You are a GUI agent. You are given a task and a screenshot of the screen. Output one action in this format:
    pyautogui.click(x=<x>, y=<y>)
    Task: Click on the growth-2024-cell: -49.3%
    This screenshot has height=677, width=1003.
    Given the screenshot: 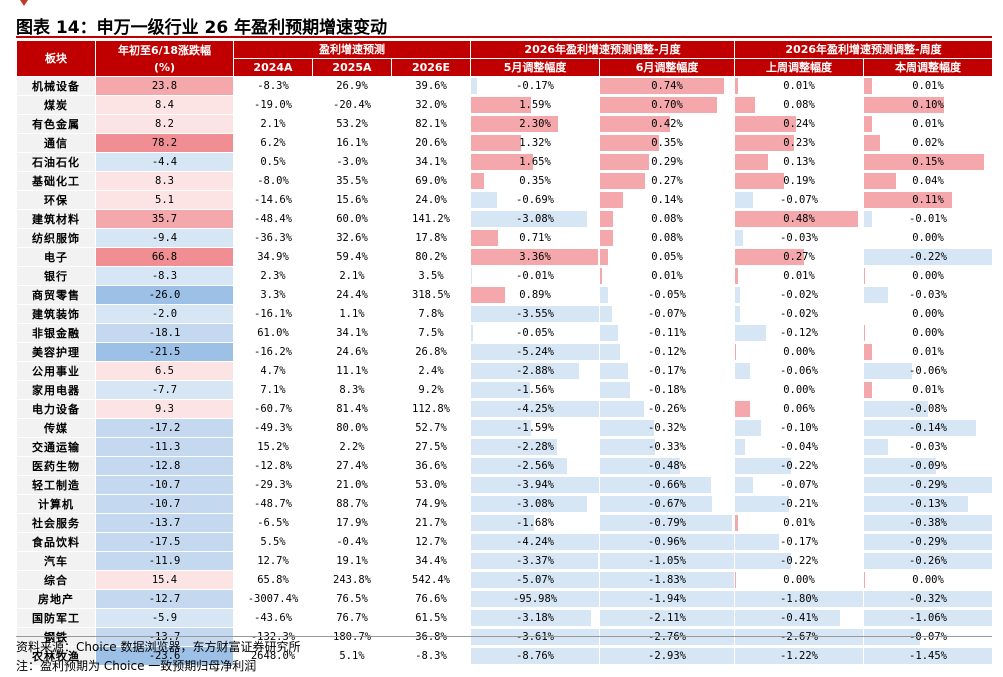 What is the action you would take?
    pyautogui.click(x=273, y=428)
    